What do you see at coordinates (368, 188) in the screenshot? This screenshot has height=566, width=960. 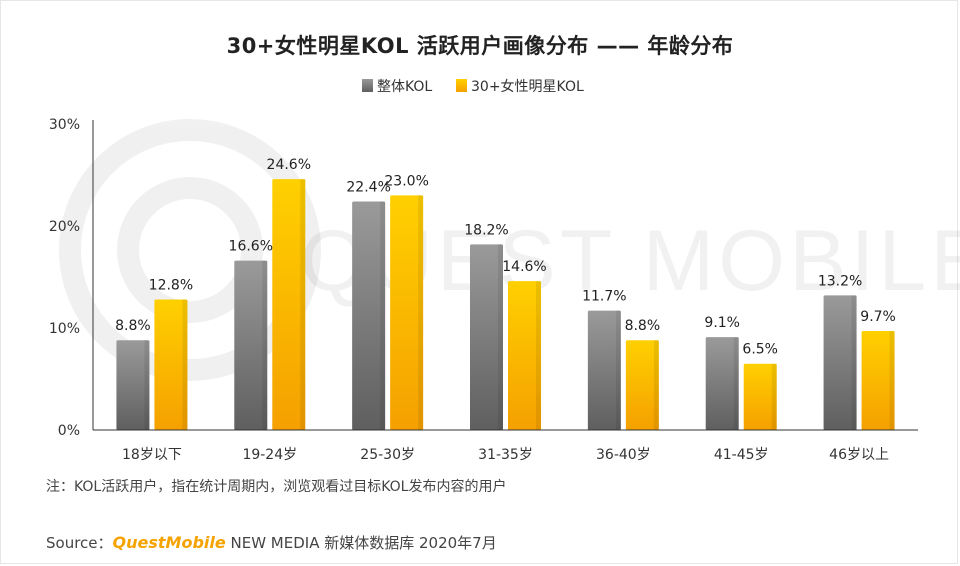 I see `data-label: 22.4%` at bounding box center [368, 188].